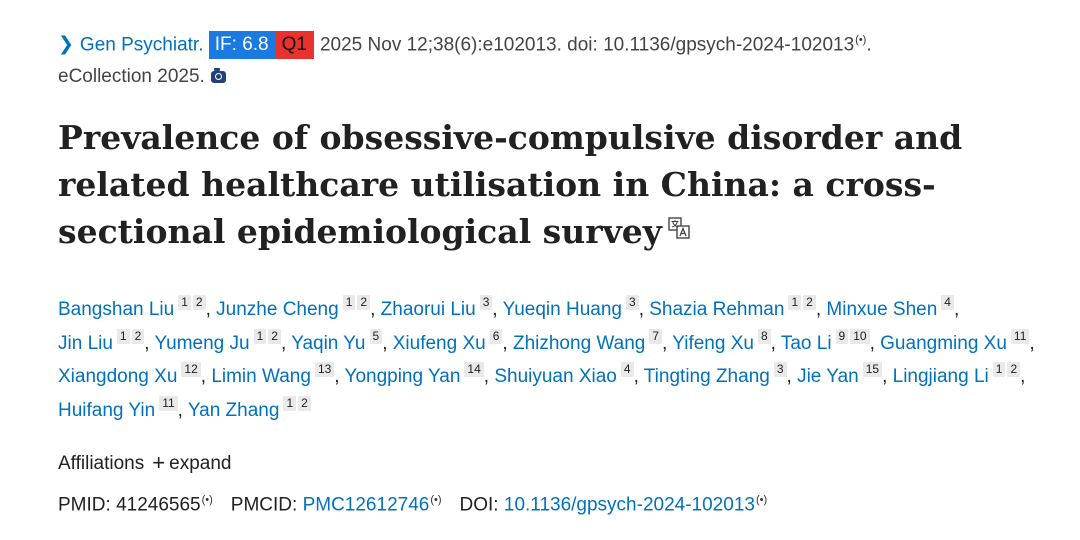 The width and height of the screenshot is (1080, 540). I want to click on author-item: Yifeng Xu 8,, so click(724, 341).